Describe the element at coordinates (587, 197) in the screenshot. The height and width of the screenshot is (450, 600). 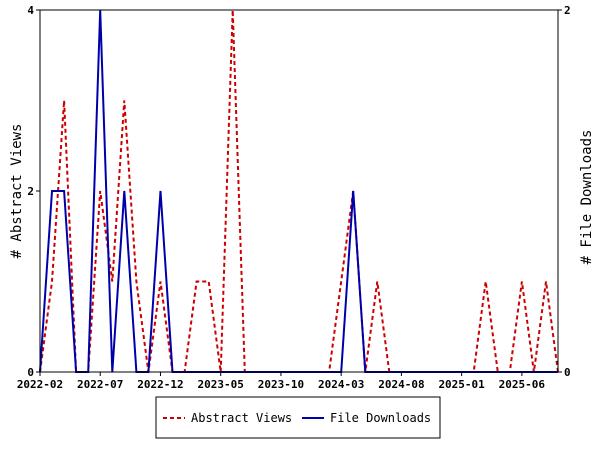
I see `y-axis-right-label: # File Downloads` at that location.